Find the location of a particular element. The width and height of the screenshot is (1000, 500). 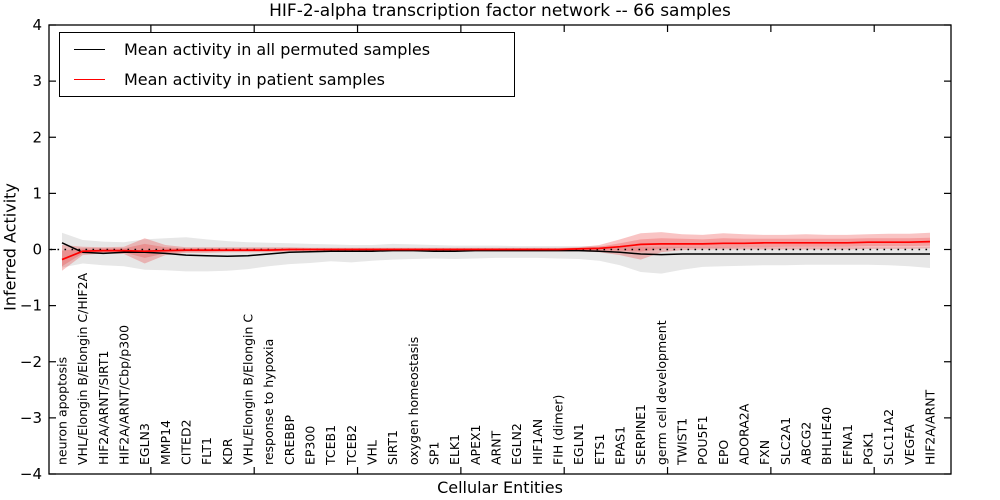

legend-item-patient: Mean activity in patient samples is located at coordinates (287, 80).